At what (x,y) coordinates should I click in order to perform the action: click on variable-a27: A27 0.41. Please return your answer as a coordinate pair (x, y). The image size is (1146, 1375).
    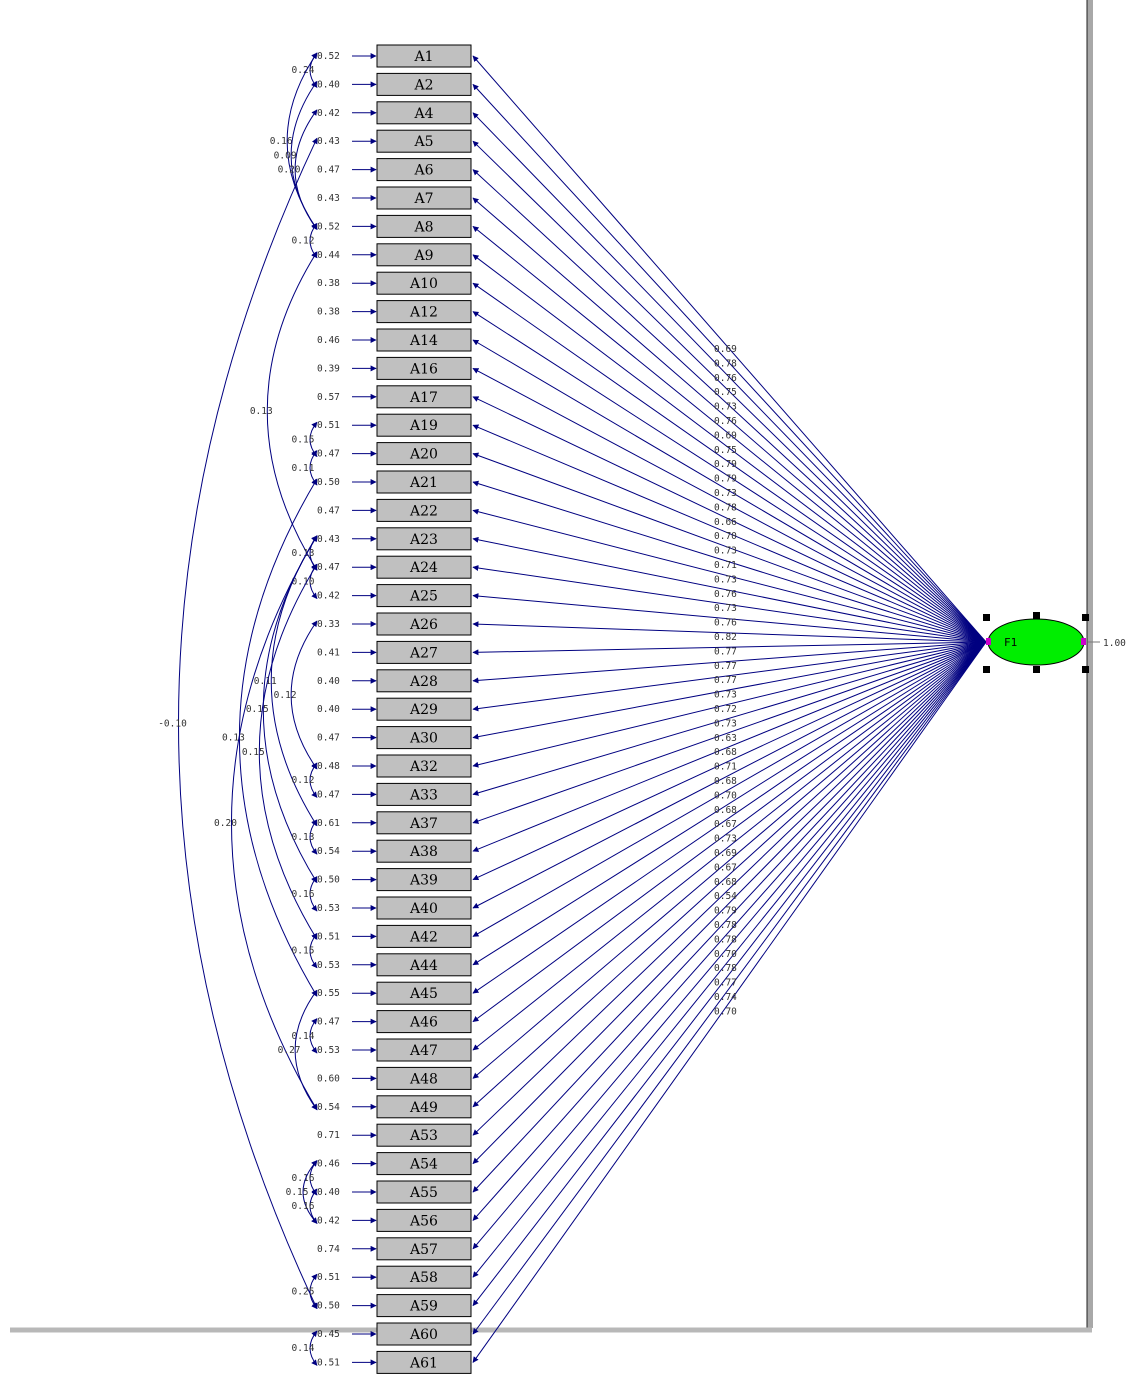
    Looking at the image, I should click on (394, 652).